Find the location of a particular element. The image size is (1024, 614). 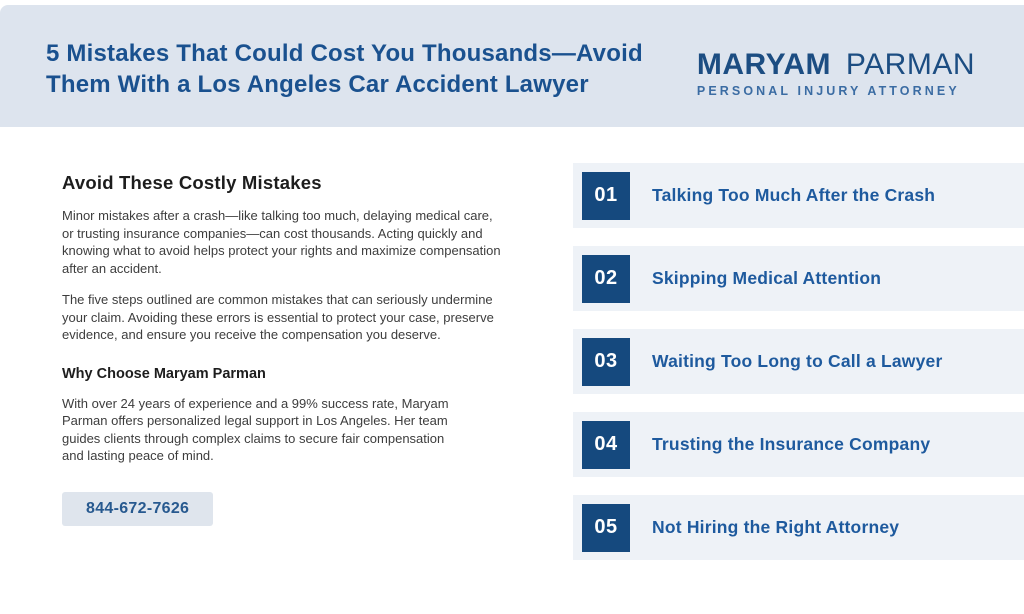

section-heading: Avoid These Costly Mistakes is located at coordinates (192, 182).